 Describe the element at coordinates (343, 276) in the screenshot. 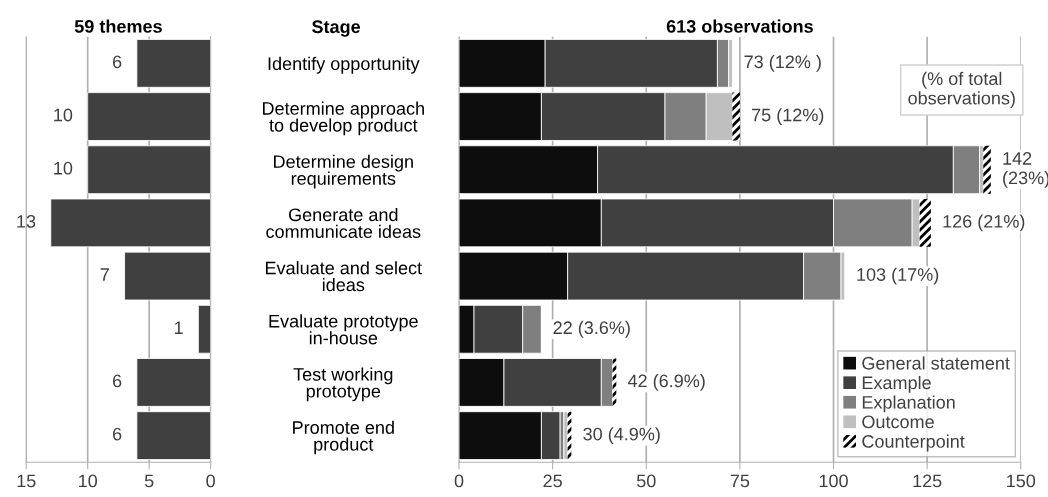

I see `y-tick-label: Evaluate and select ideas` at that location.